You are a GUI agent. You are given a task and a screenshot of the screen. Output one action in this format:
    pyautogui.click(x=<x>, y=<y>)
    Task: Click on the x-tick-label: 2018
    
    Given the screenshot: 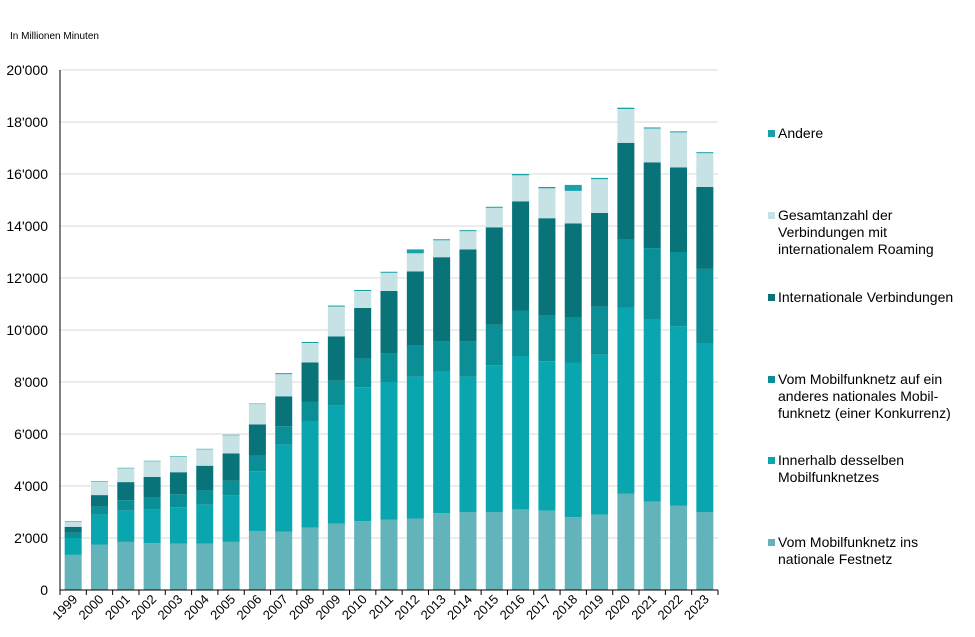 What is the action you would take?
    pyautogui.click(x=564, y=607)
    